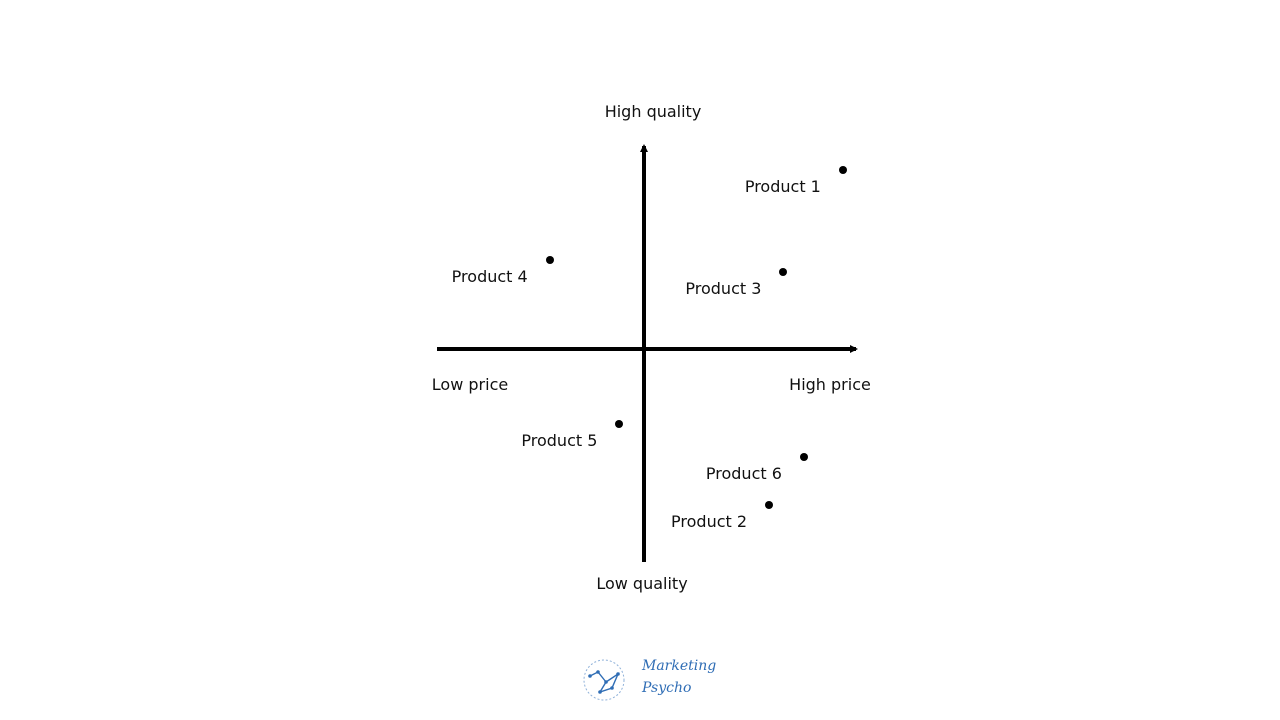 The height and width of the screenshot is (720, 1280). What do you see at coordinates (489, 276) in the screenshot?
I see `product-label: Product 4` at bounding box center [489, 276].